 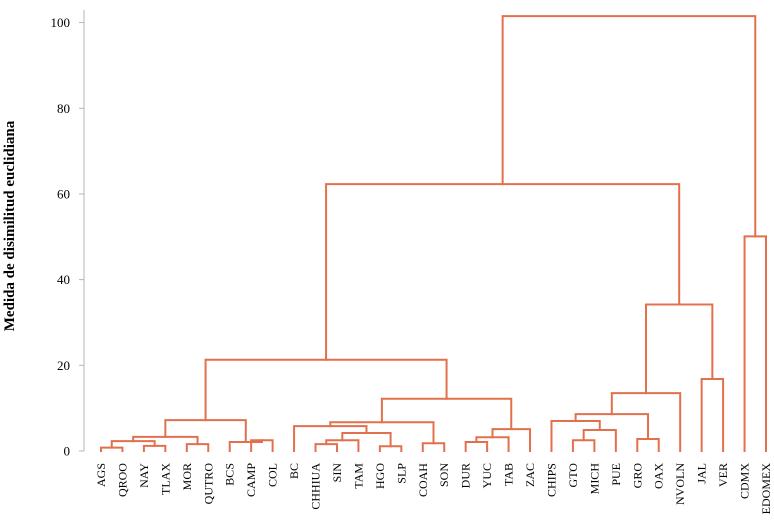 I want to click on leaf-label-tlax: TLAX, so click(x=165, y=479).